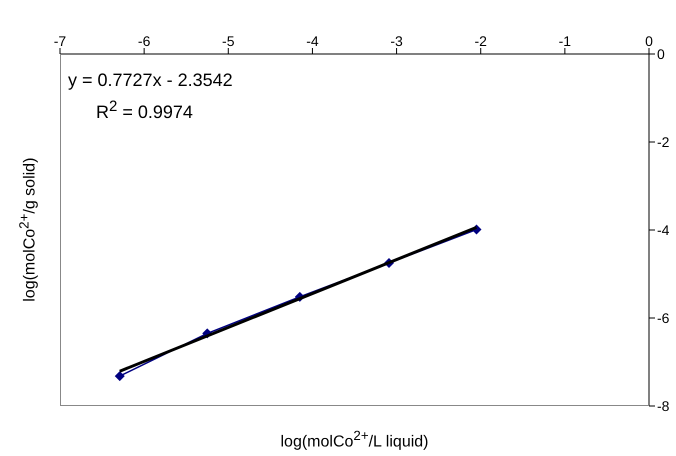 This screenshot has width=676, height=456. I want to click on point, so click(119, 376).